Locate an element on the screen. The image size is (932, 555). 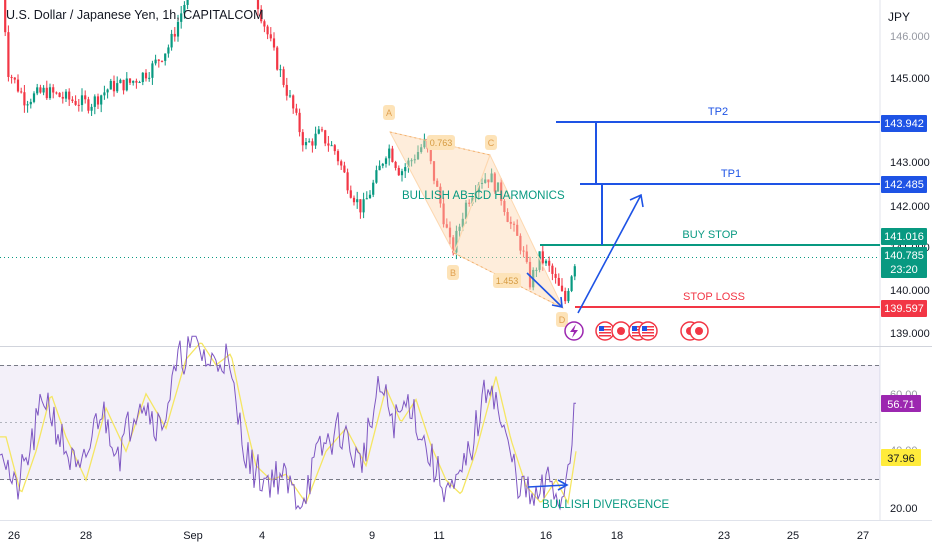
down-arrow-head is located at coordinates (557, 302).